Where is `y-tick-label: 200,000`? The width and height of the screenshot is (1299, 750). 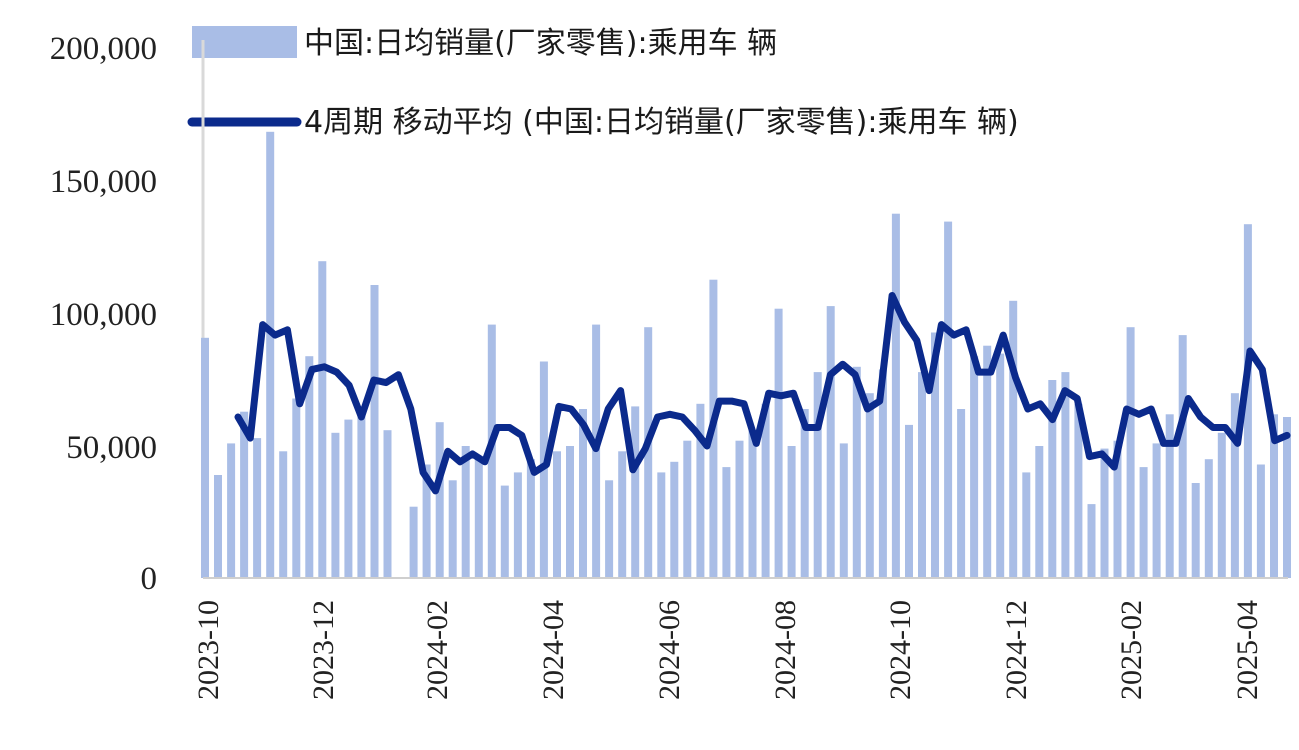
y-tick-label: 200,000 is located at coordinates (103, 49).